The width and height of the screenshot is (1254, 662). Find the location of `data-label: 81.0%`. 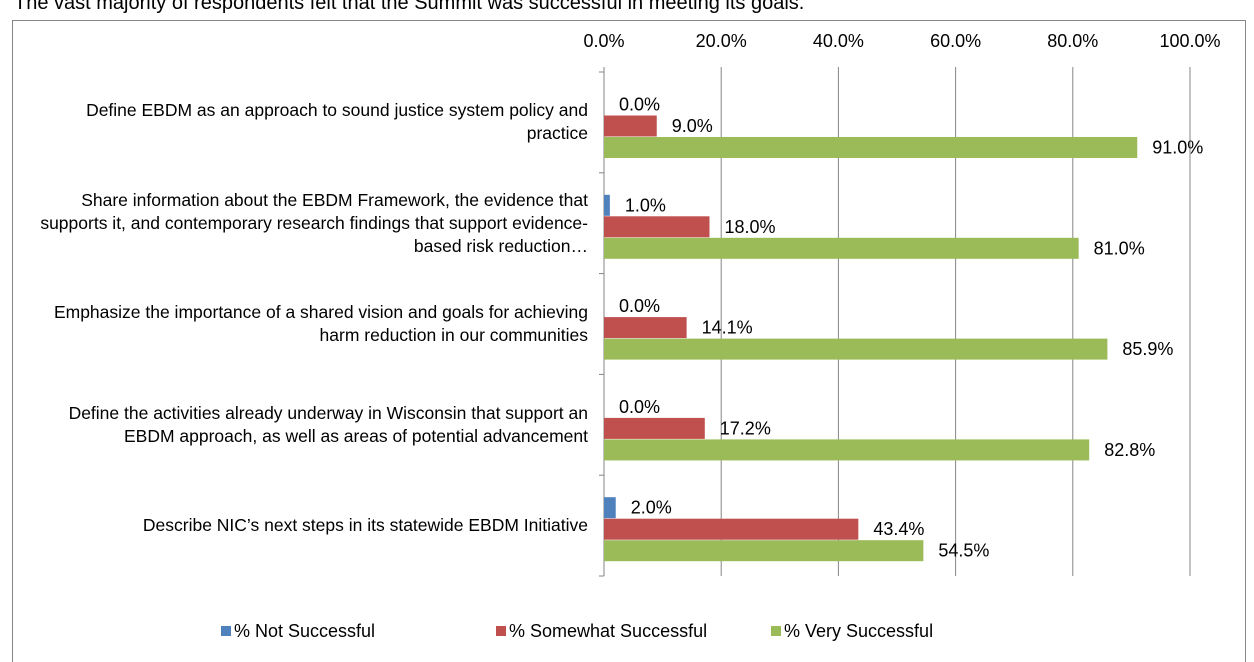

data-label: 81.0% is located at coordinates (1119, 248).